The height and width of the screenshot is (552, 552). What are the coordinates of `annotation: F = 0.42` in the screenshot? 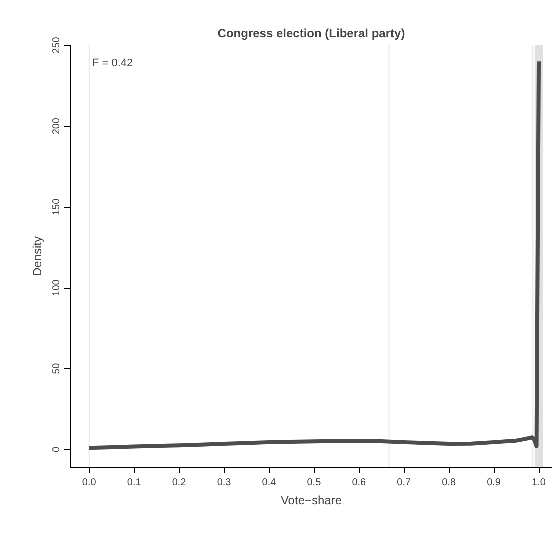 It's located at (113, 64).